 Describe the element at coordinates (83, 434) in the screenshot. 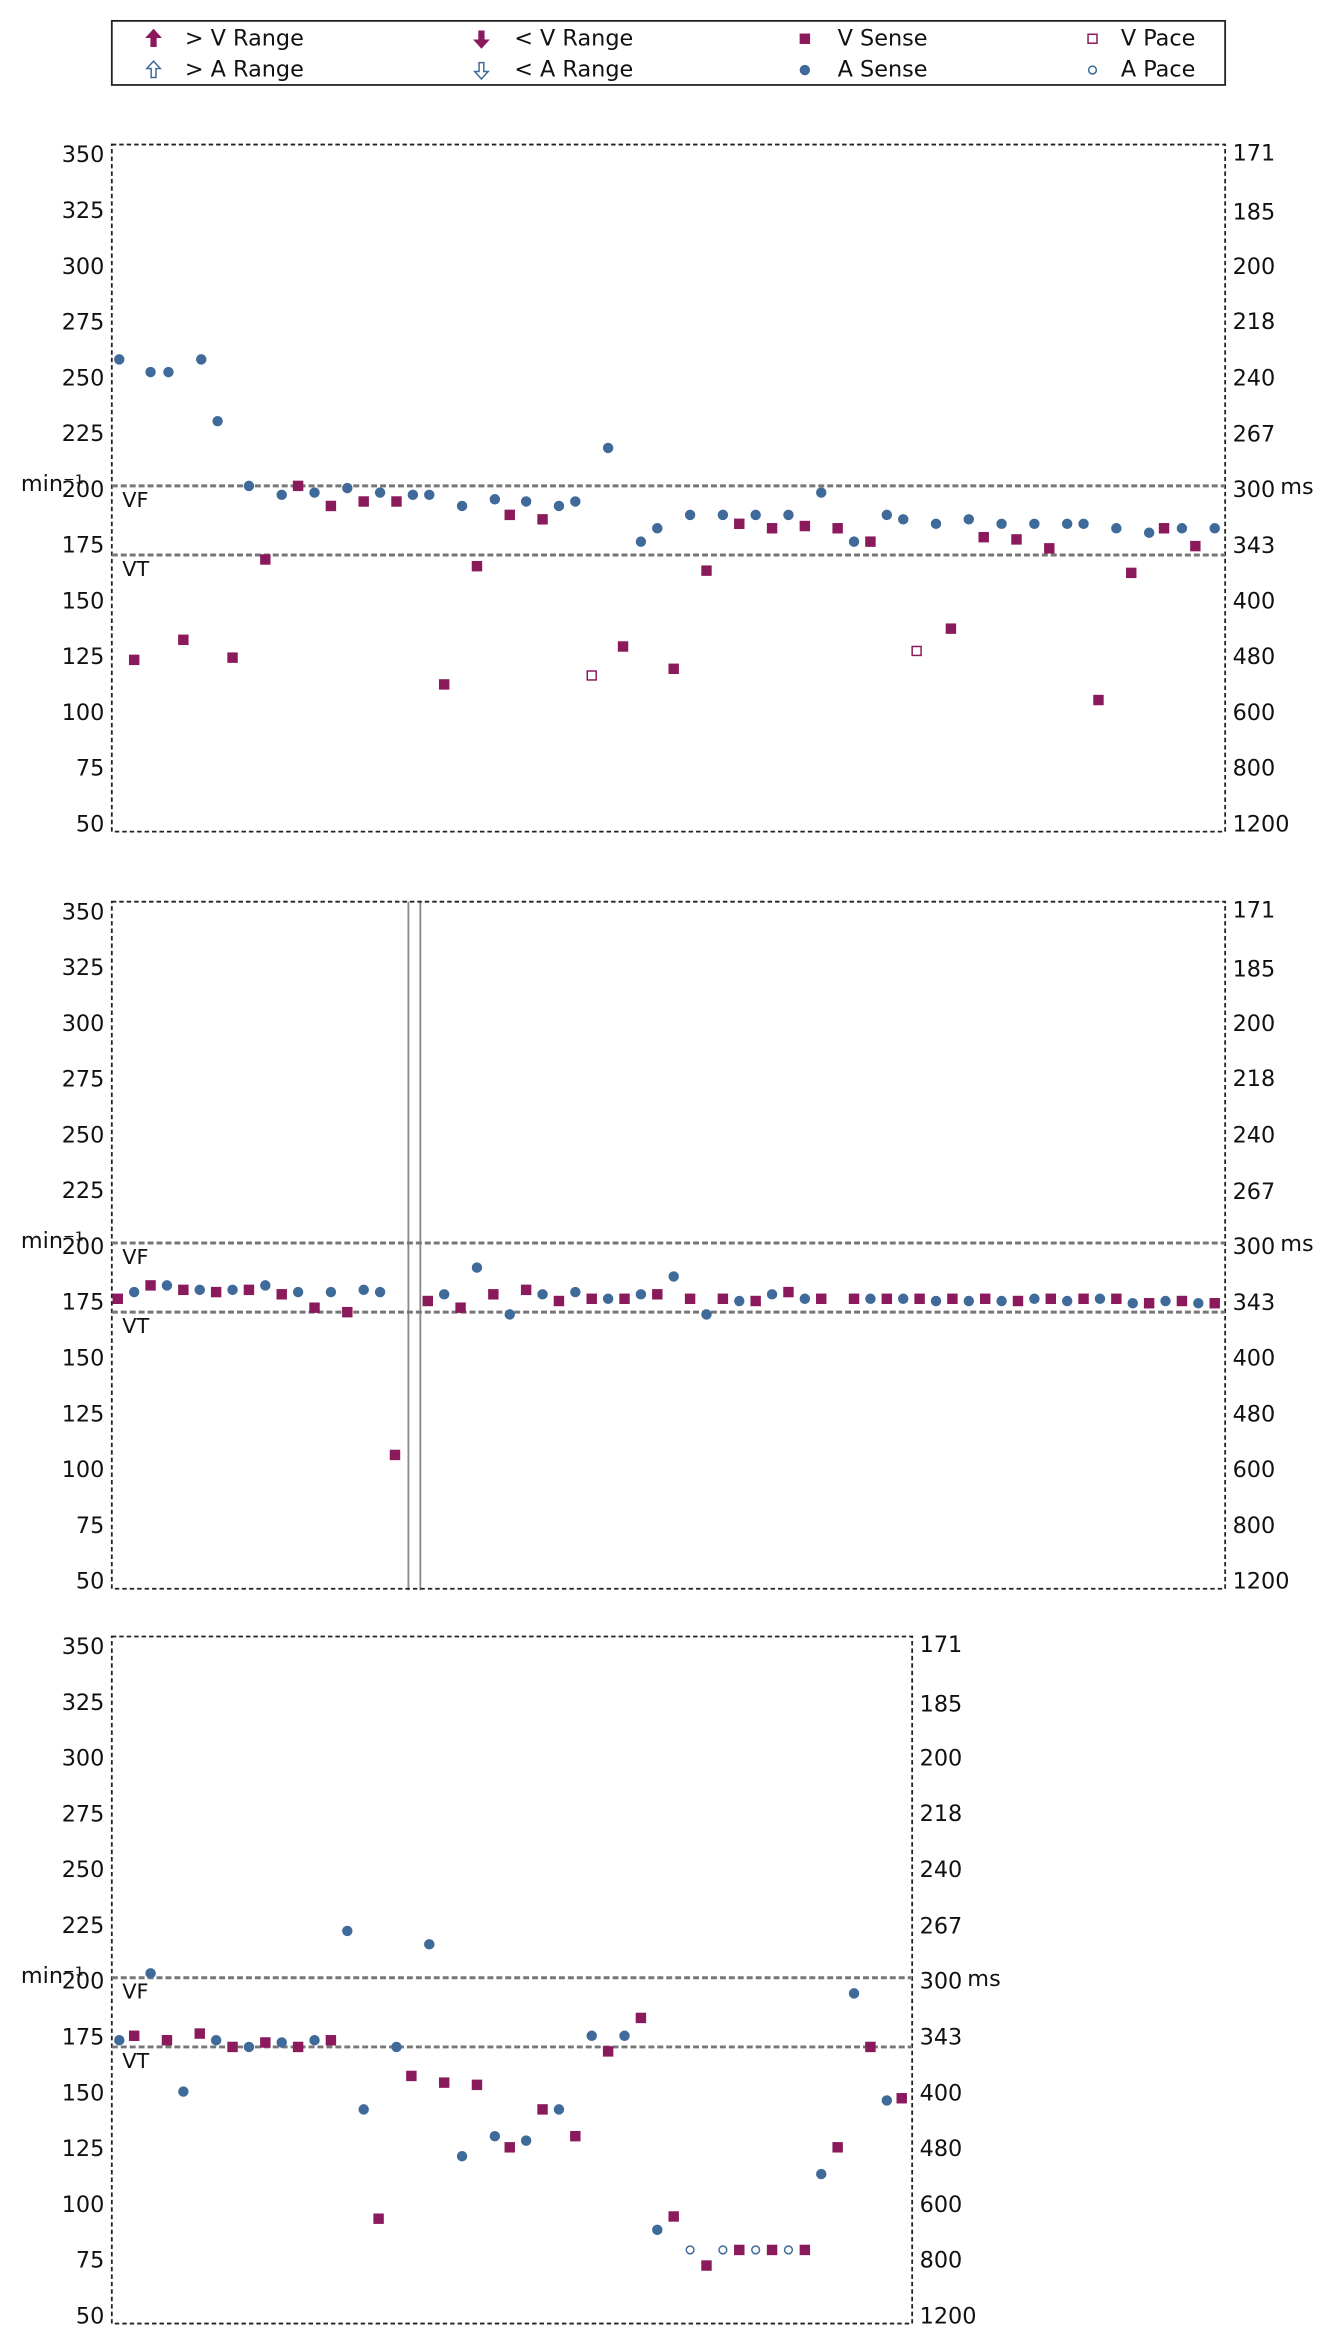

I see `y-tick-label: 225` at that location.